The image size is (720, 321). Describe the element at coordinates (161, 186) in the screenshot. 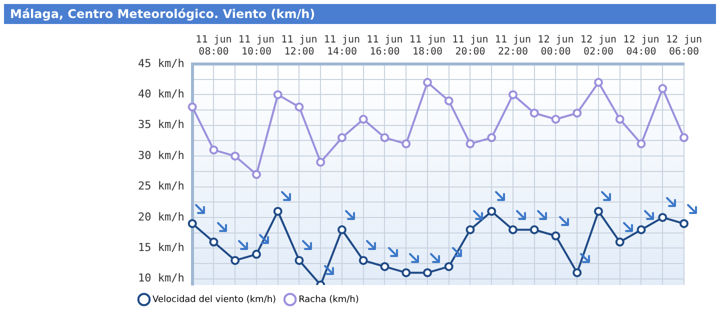

I see `y-tick-label: 25 km/h` at that location.